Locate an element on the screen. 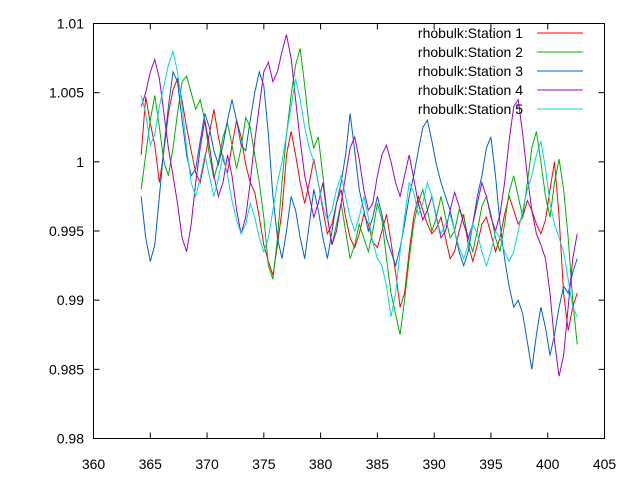 This screenshot has height=480, width=640. x-tick-label: 405 is located at coordinates (605, 464).